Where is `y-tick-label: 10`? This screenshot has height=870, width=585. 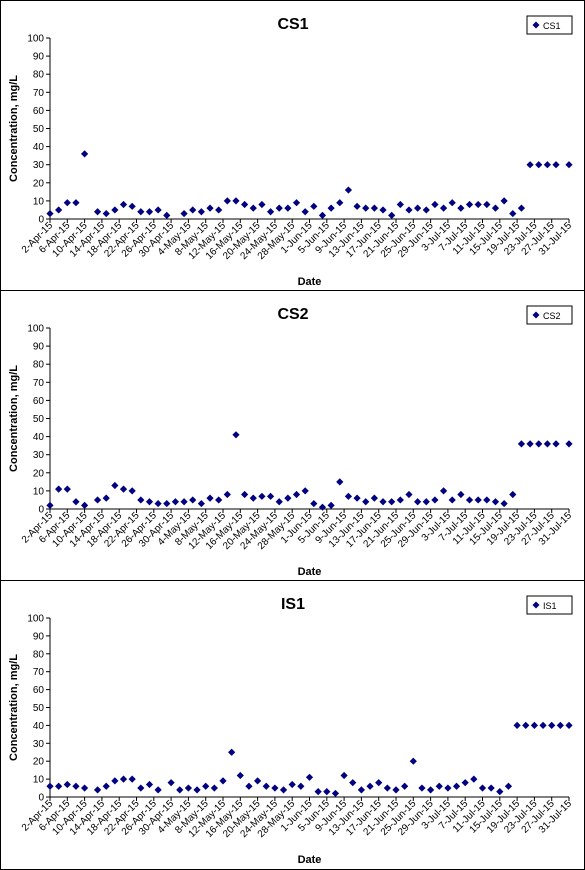
y-tick-label: 10 is located at coordinates (39, 201).